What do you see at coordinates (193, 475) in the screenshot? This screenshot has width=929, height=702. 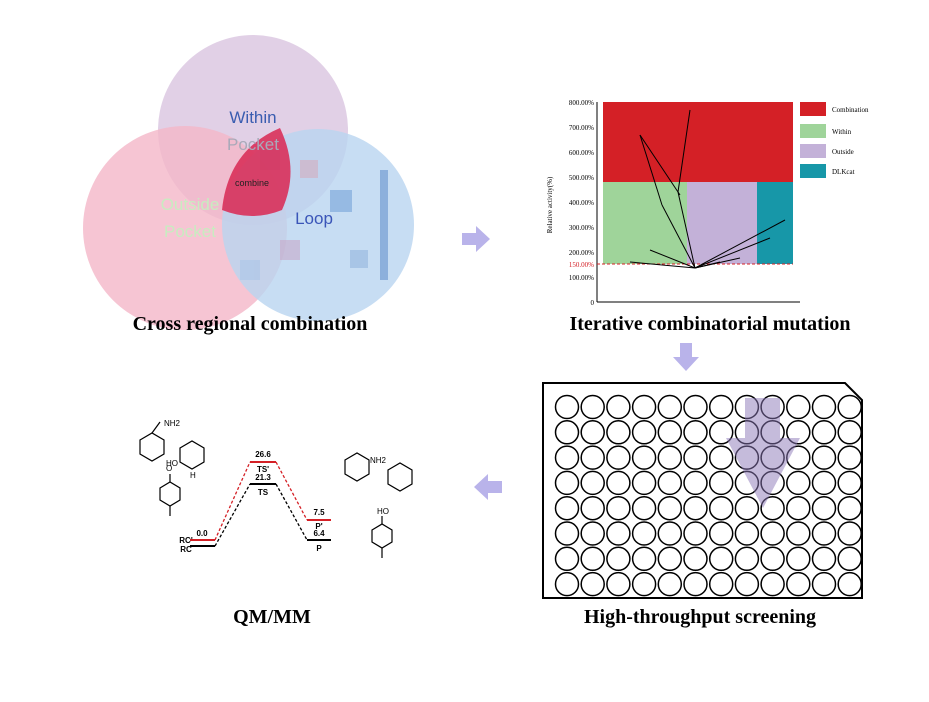 I see `chem-label: H` at bounding box center [193, 475].